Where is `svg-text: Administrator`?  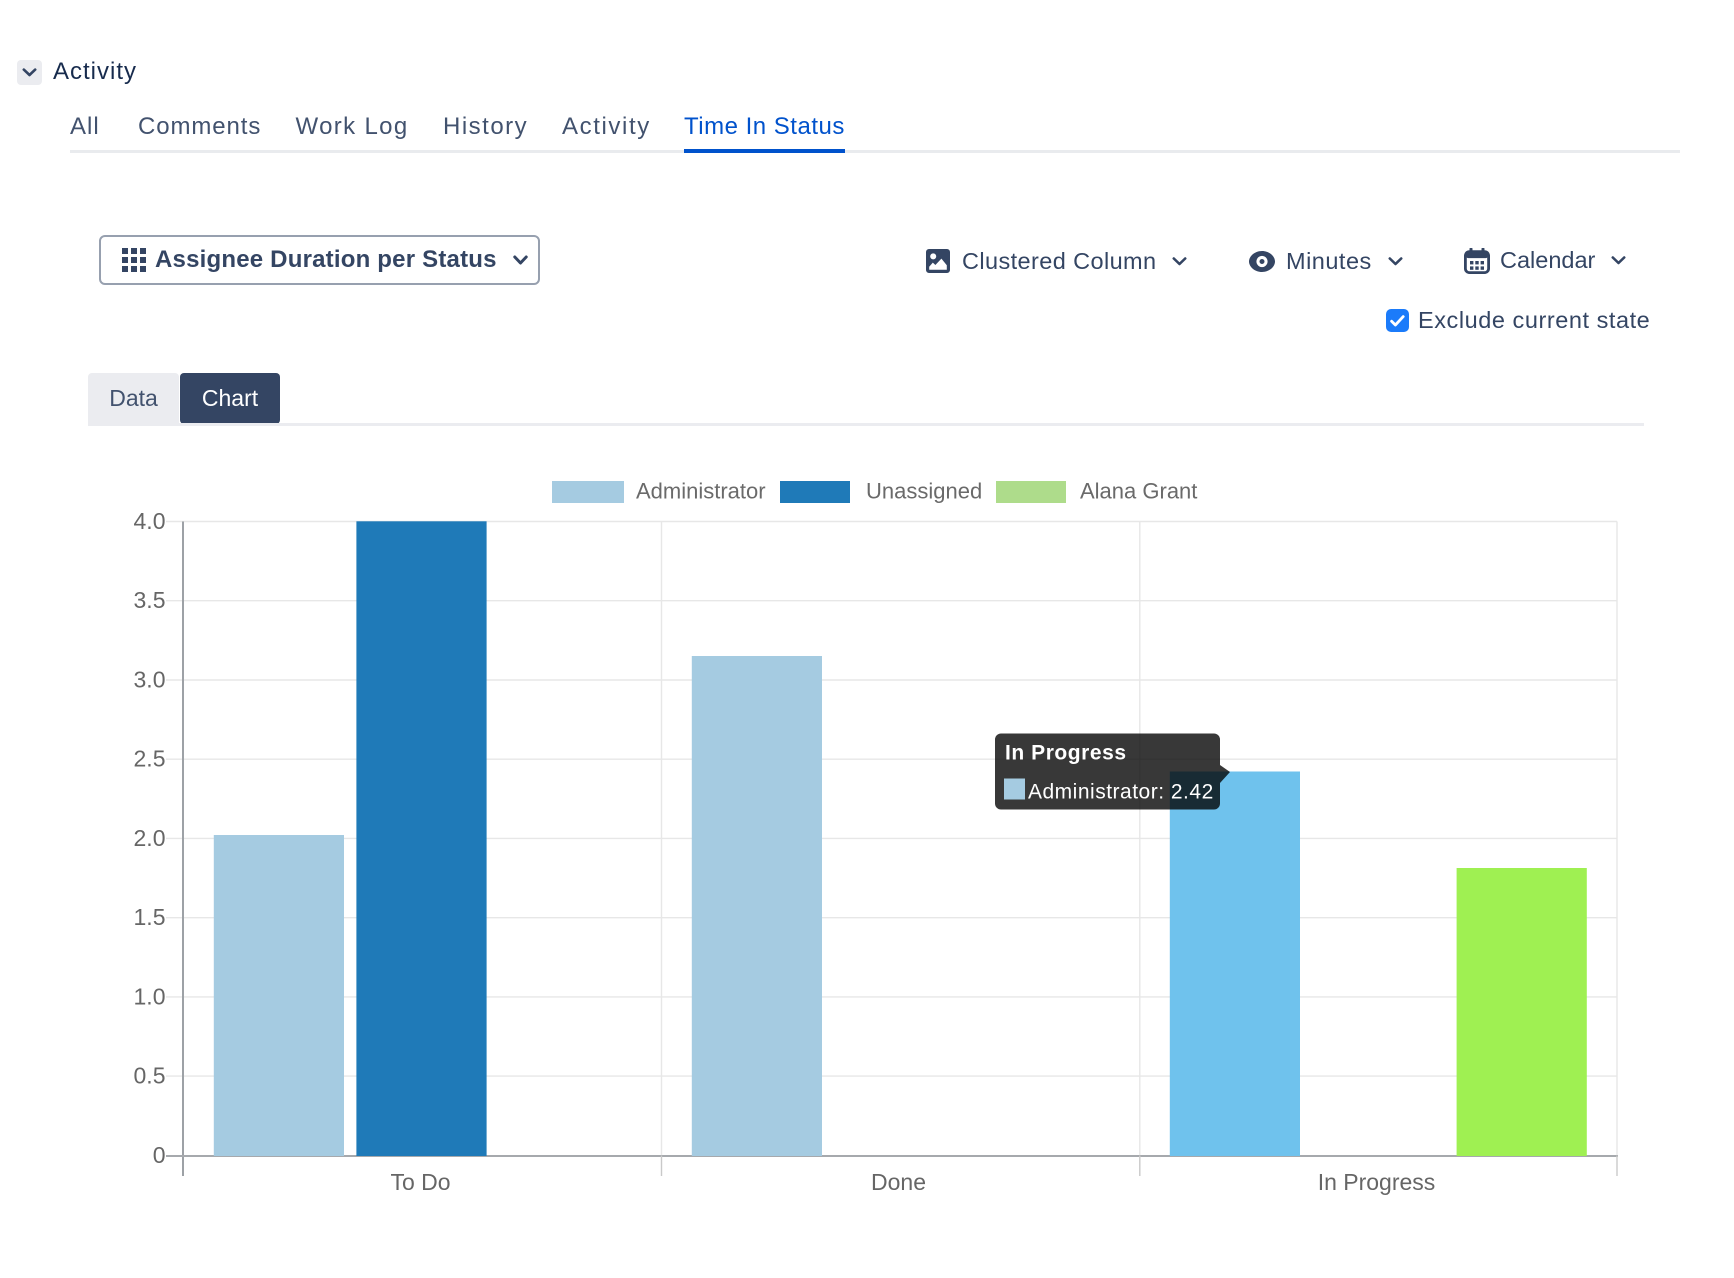 svg-text: Administrator is located at coordinates (701, 491).